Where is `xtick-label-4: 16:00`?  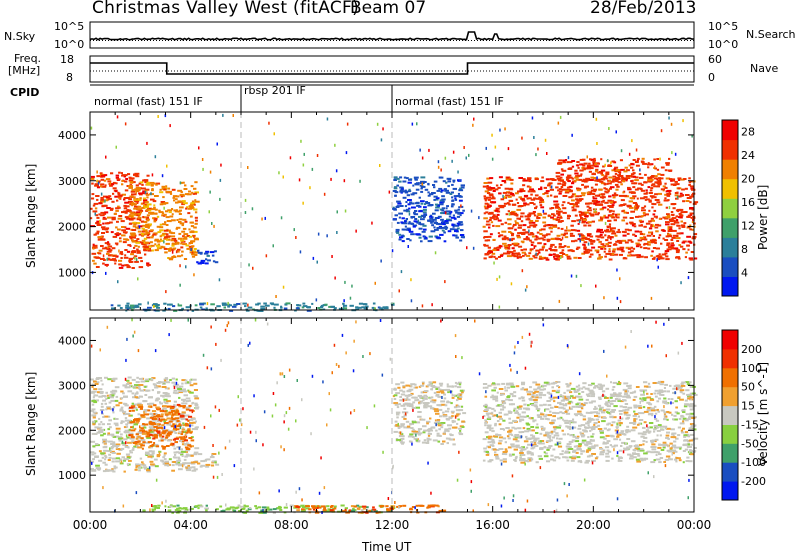 xtick-label-4: 16:00 is located at coordinates (492, 525).